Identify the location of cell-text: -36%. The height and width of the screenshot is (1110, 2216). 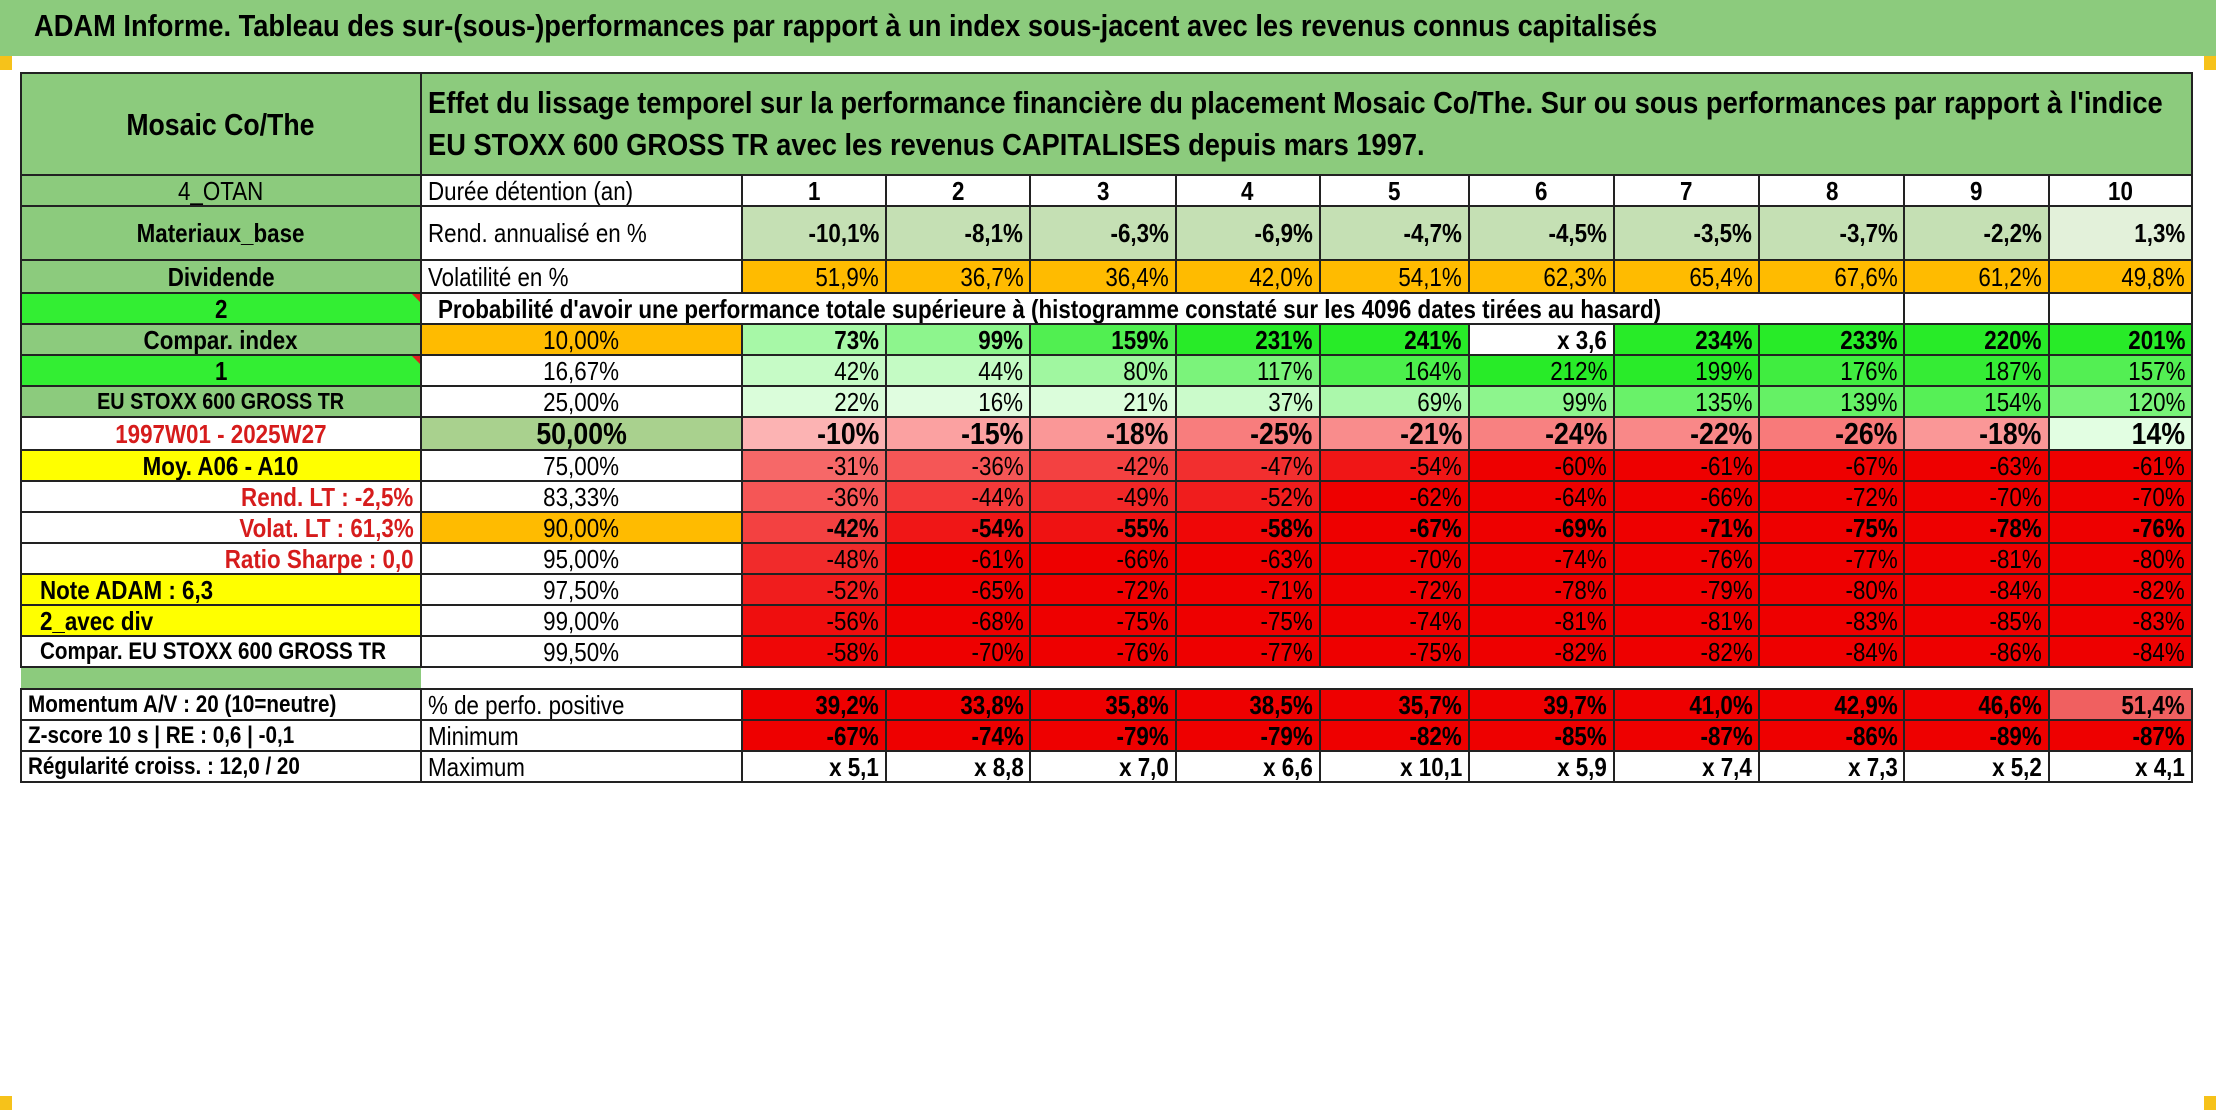
(853, 496).